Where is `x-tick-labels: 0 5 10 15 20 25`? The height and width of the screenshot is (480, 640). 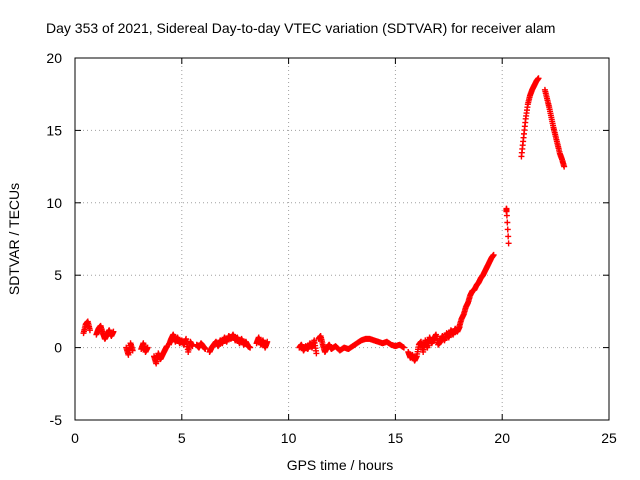 x-tick-labels: 0 5 10 15 20 25 is located at coordinates (344, 438).